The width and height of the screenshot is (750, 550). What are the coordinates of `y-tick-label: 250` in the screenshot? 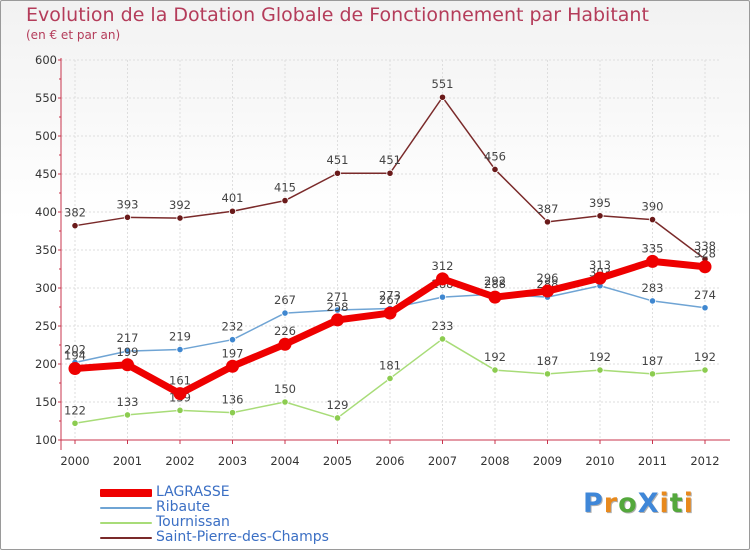 It's located at (46, 326).